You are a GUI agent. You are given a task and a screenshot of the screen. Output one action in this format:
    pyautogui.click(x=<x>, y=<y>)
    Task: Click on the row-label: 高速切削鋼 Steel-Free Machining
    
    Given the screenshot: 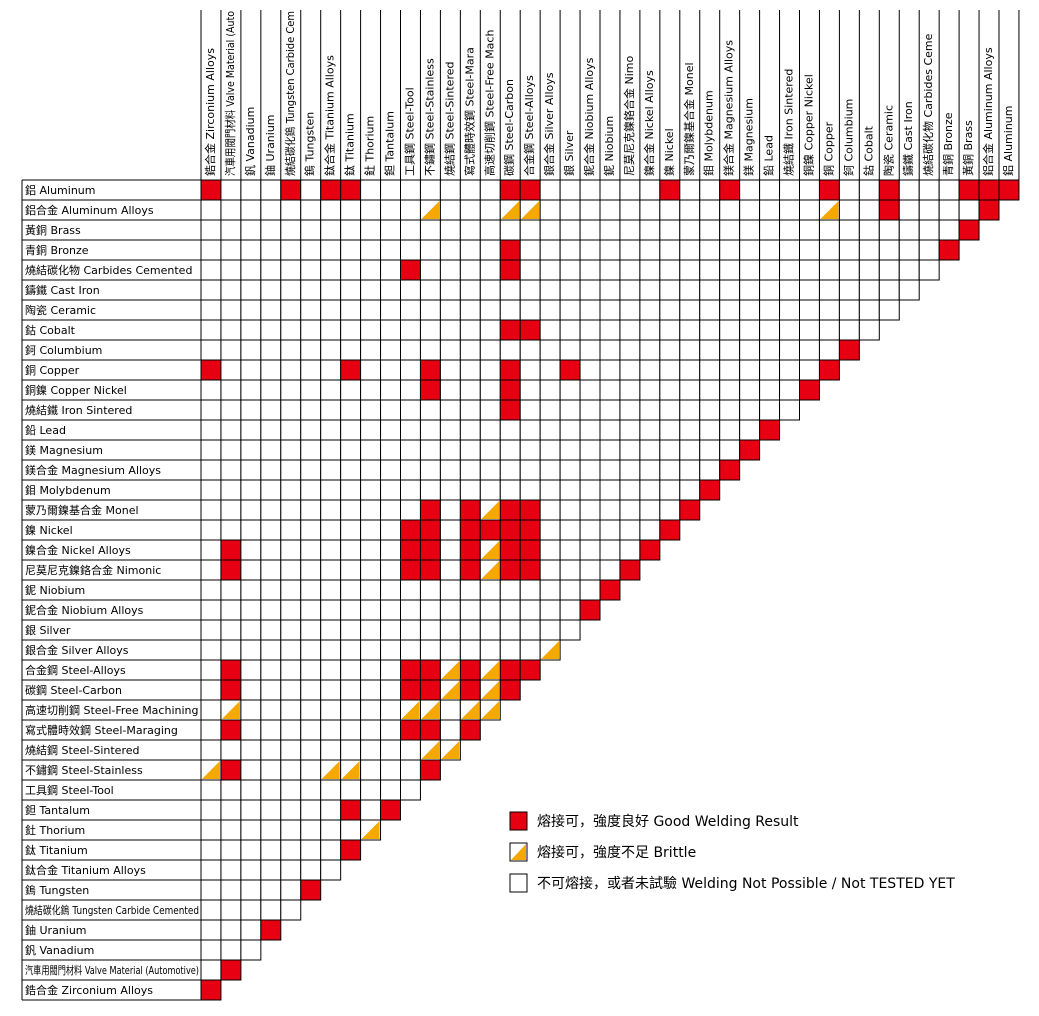 What is the action you would take?
    pyautogui.click(x=111, y=710)
    